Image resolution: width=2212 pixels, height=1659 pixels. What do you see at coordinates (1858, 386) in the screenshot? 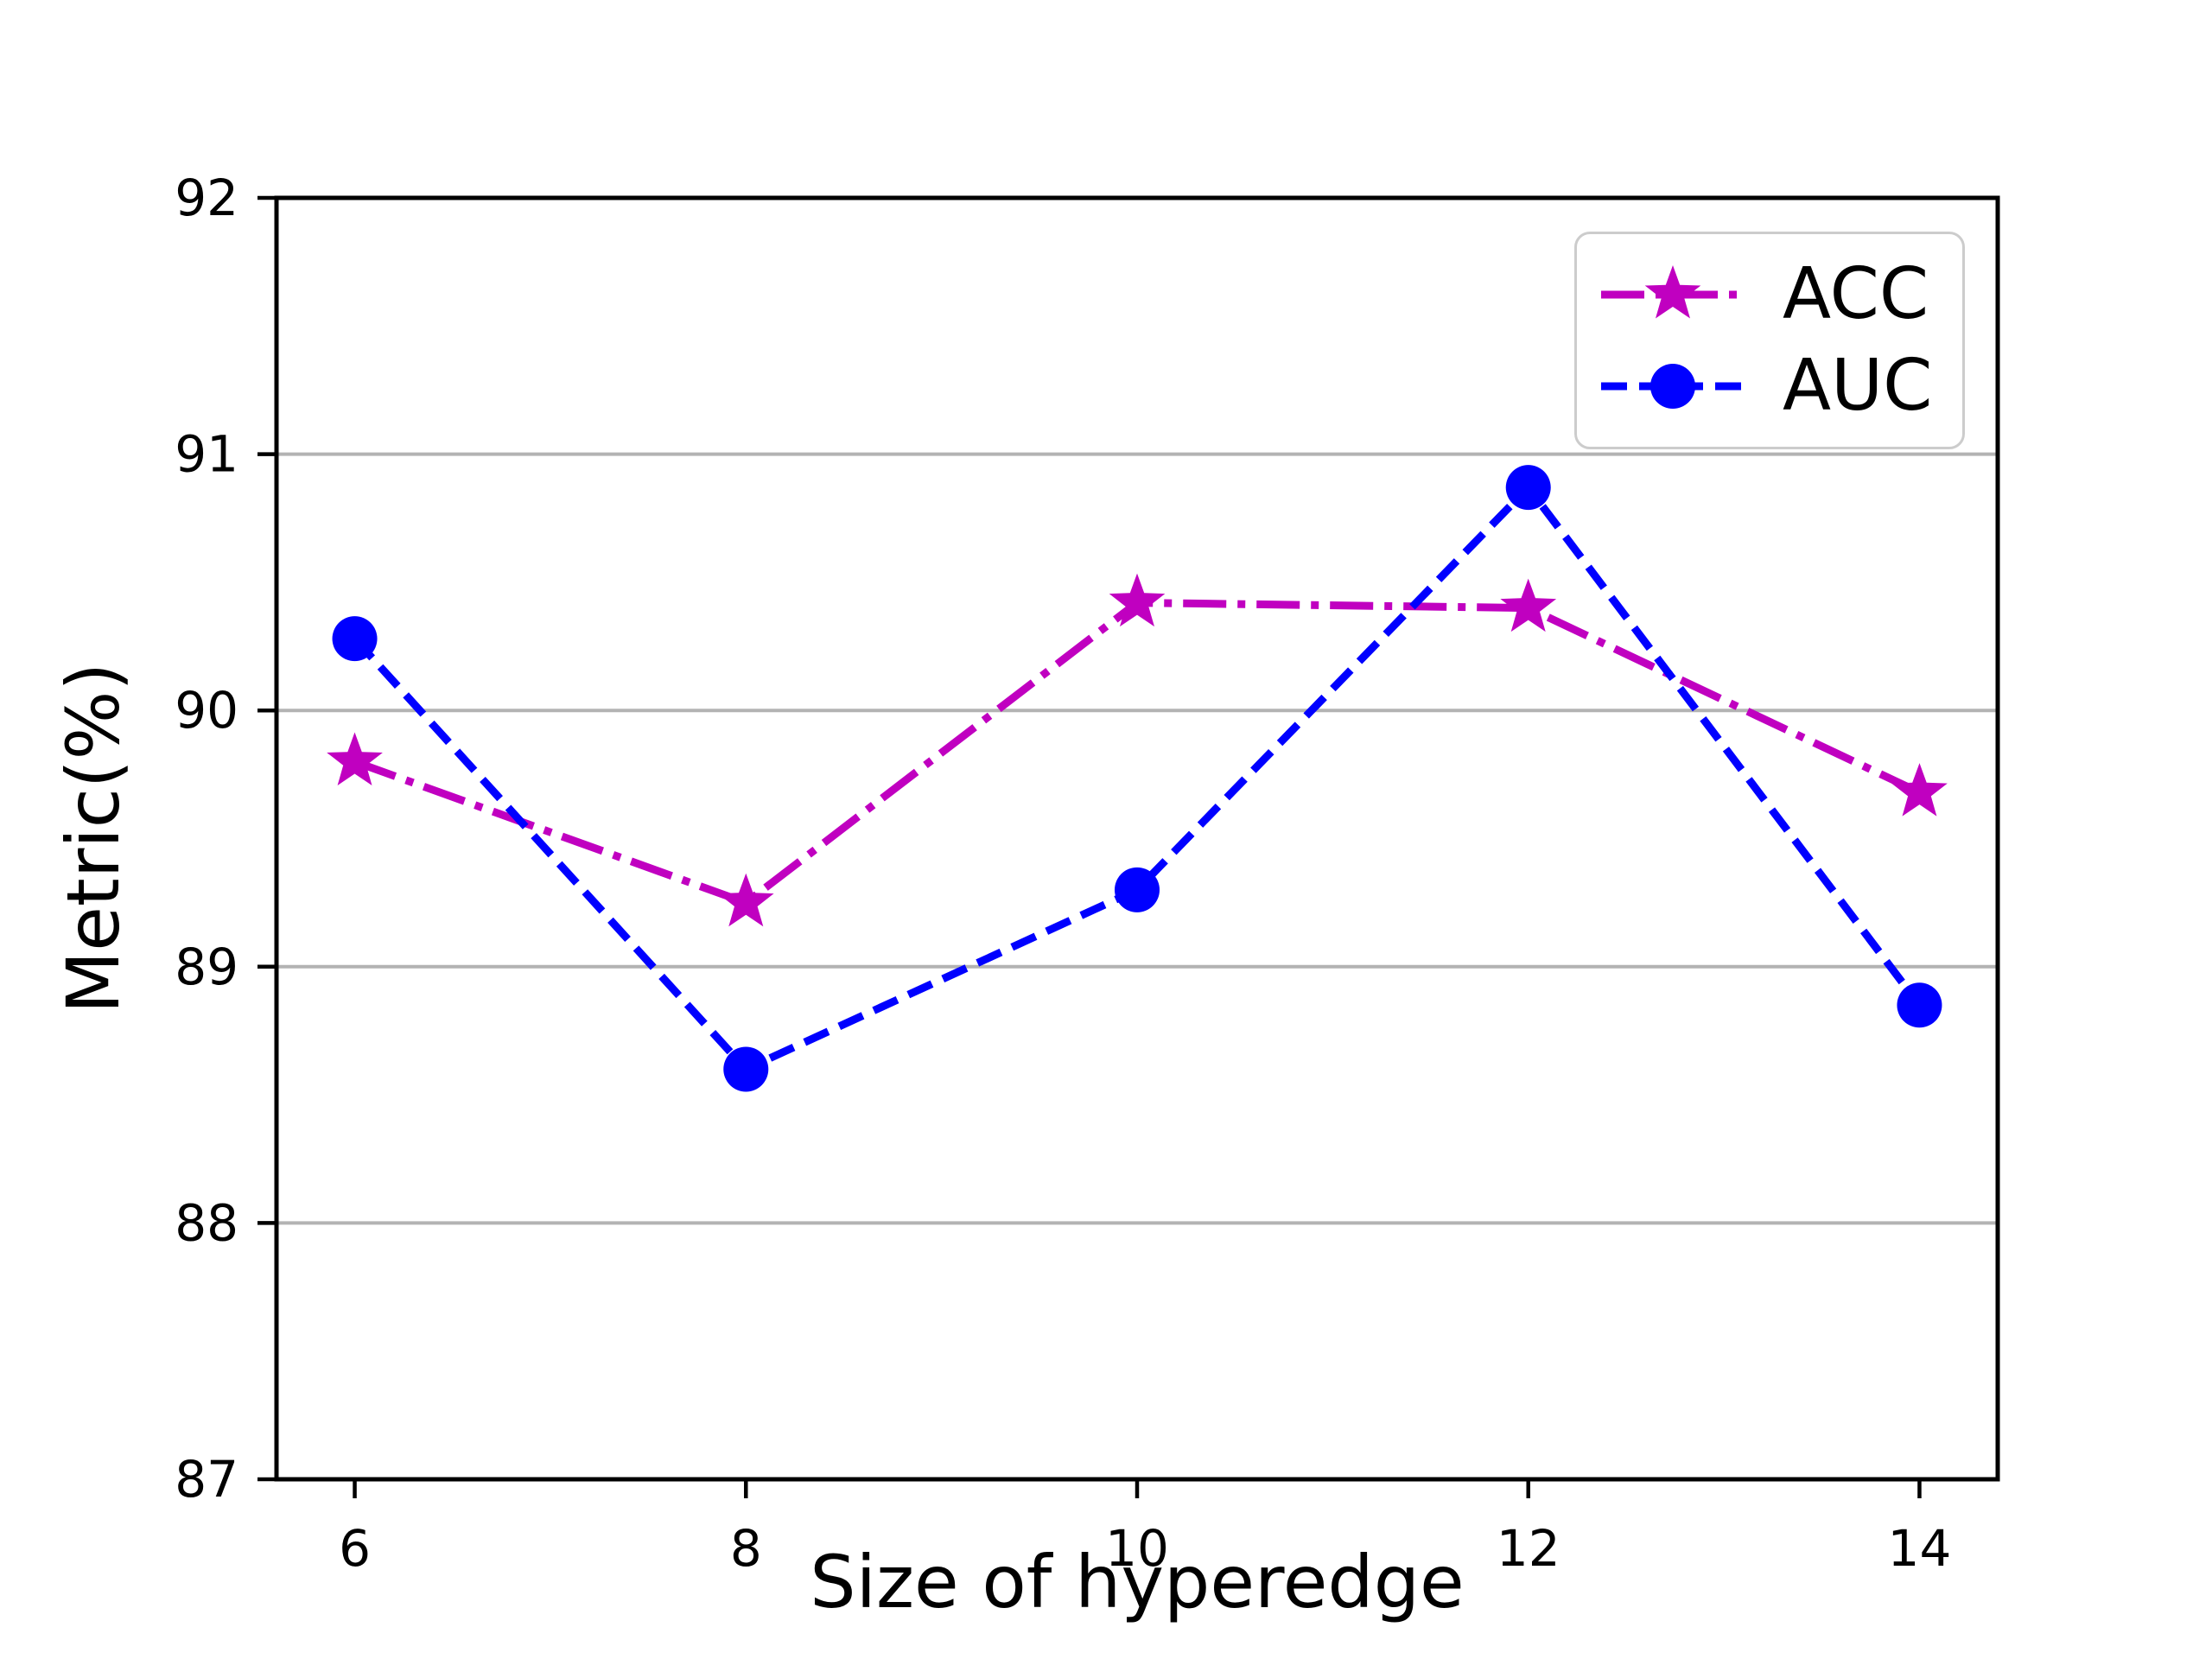
I see `legend-label-auc: AUC` at bounding box center [1858, 386].